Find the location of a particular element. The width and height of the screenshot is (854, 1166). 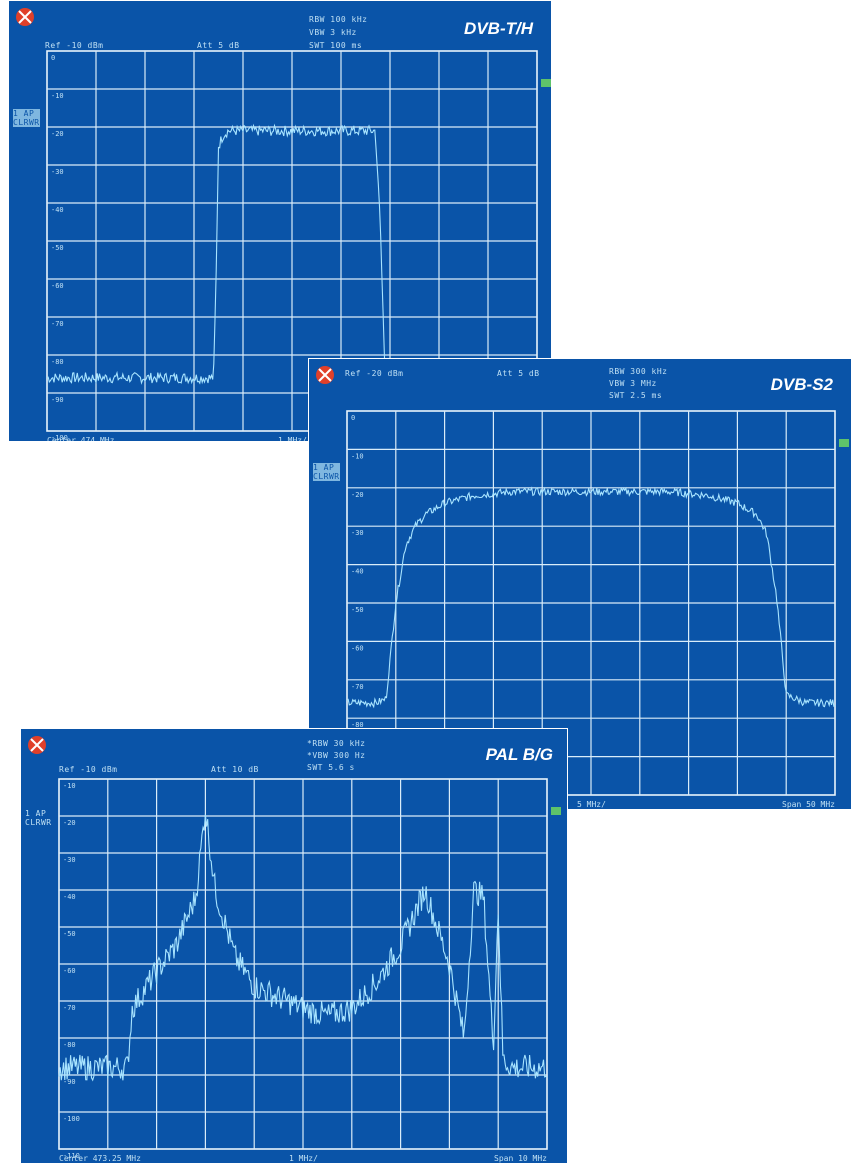

center-frequency: Center 473.25 MHz is located at coordinates (100, 1158).